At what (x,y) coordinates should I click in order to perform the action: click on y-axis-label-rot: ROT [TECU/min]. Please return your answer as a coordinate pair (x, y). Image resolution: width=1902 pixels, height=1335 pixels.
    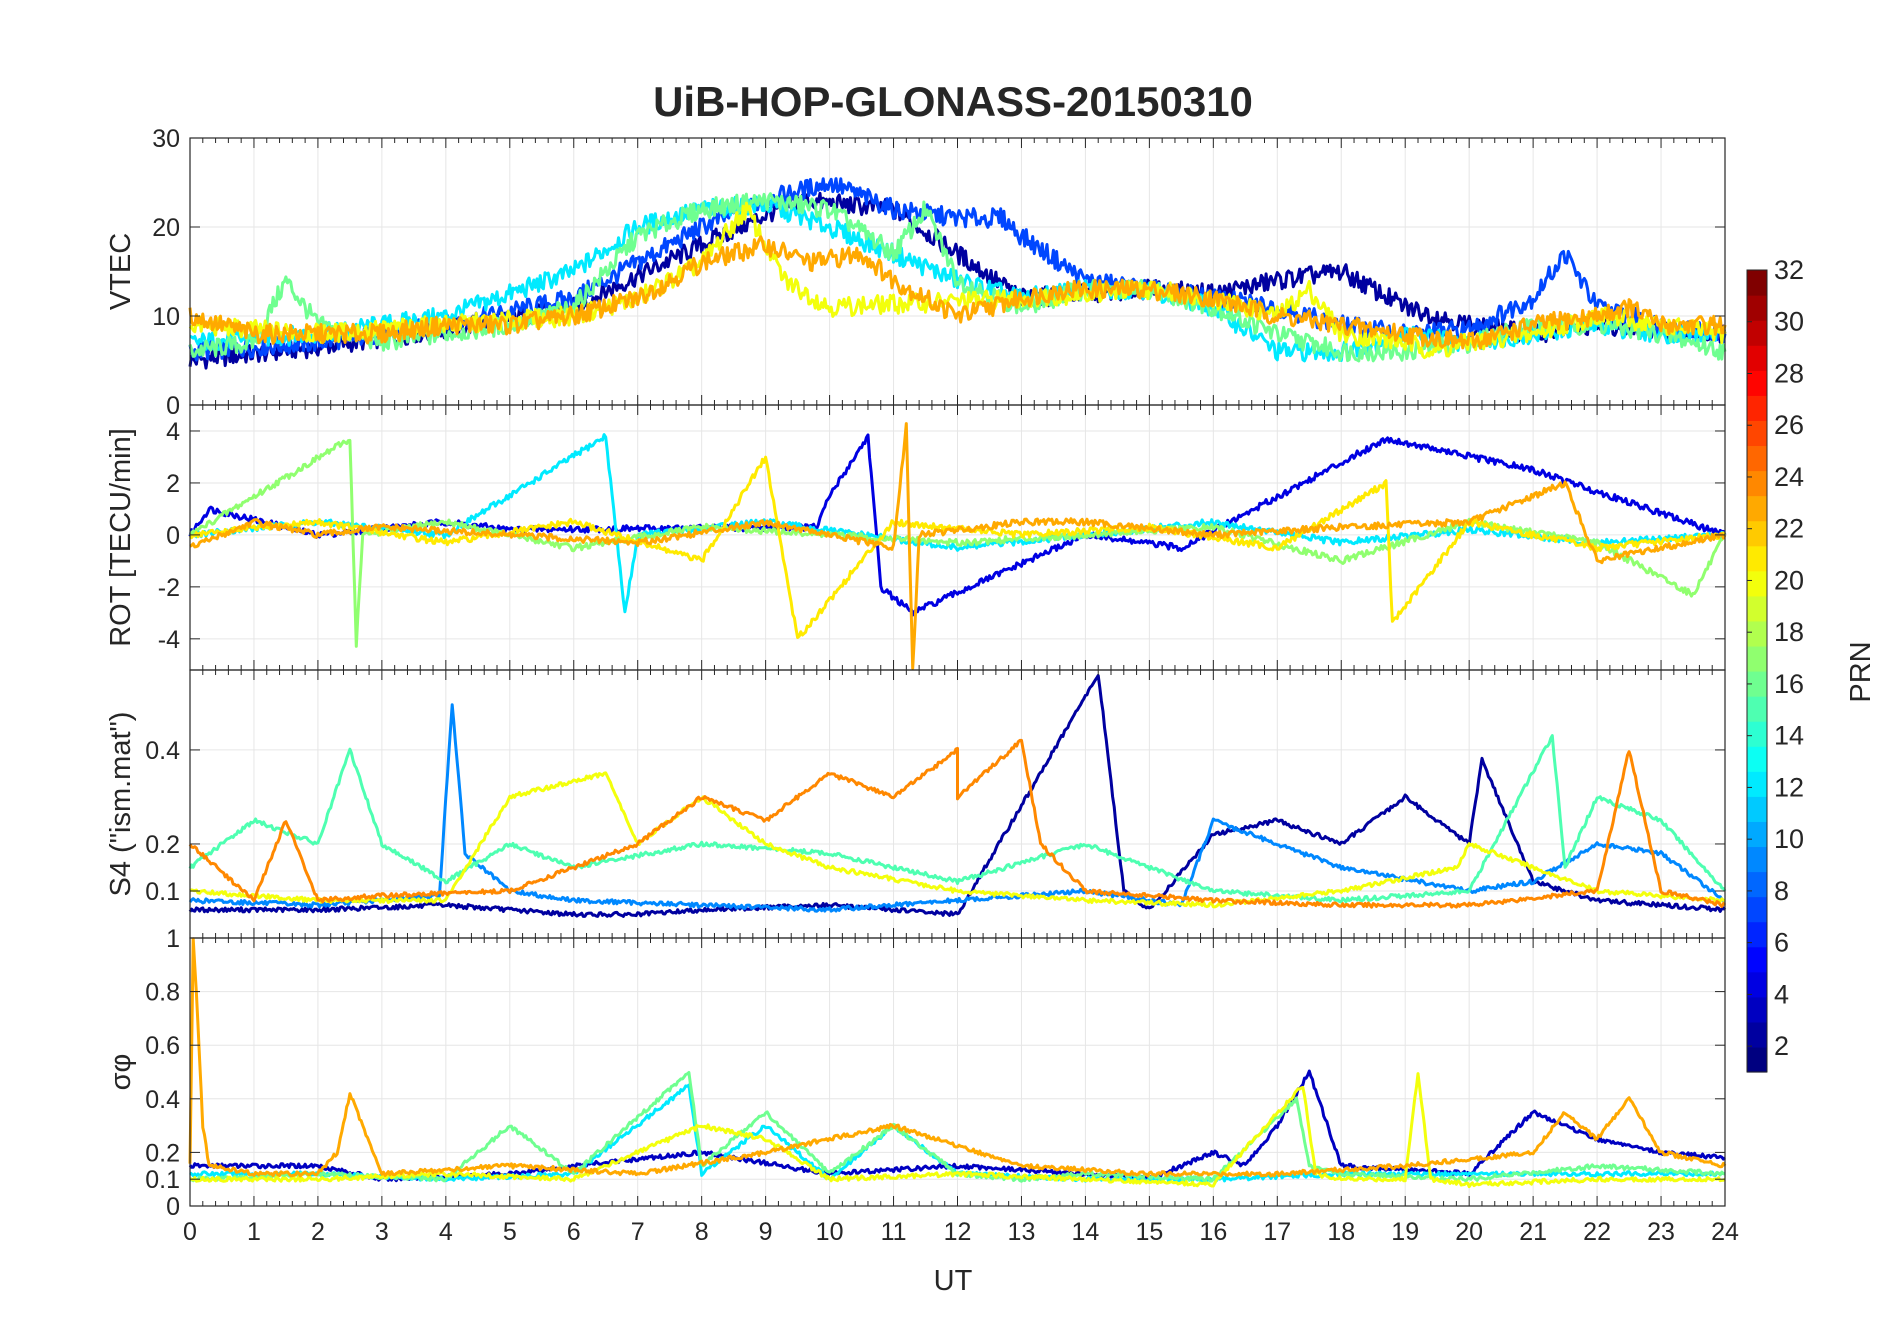
    Looking at the image, I should click on (121, 537).